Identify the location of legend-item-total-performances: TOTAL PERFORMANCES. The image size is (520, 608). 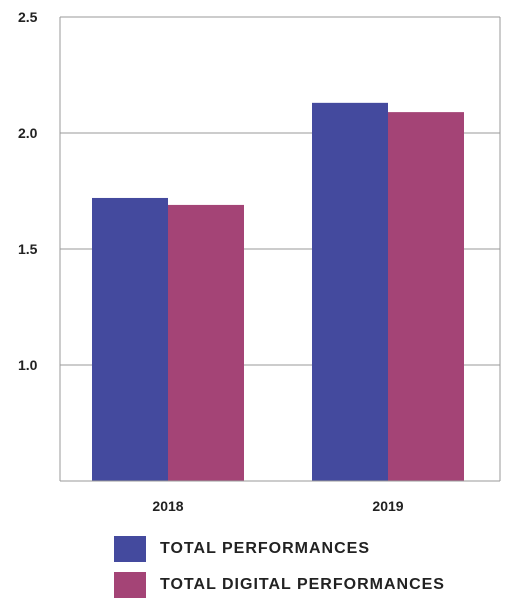
(279, 549).